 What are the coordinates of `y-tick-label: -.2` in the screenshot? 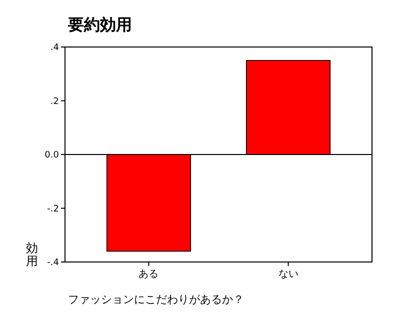 It's located at (53, 209).